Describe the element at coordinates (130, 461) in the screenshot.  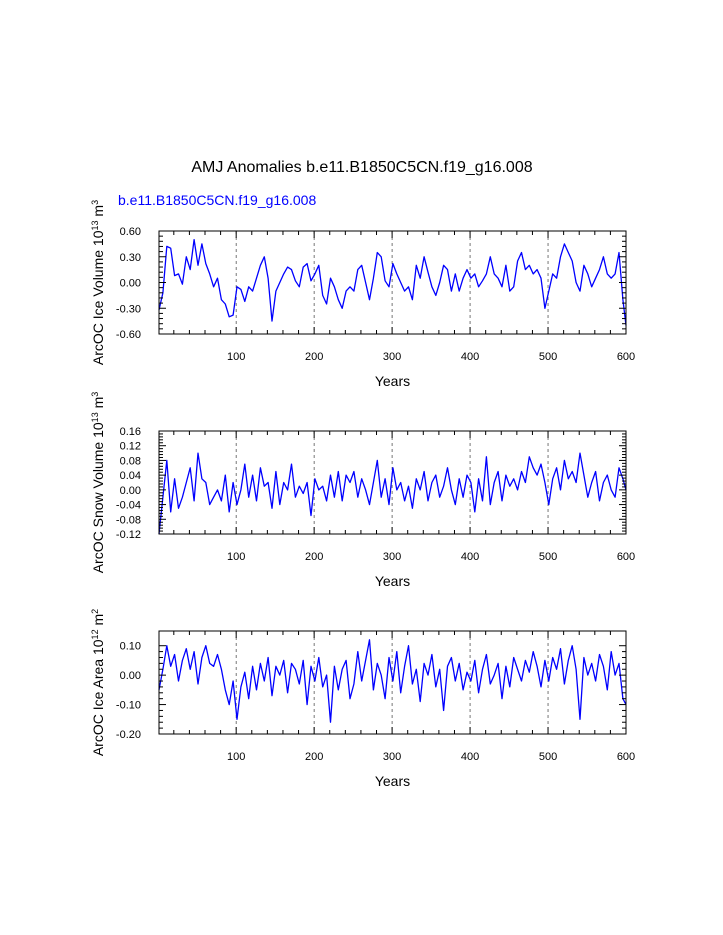
I see `y-tick-label: 0.08` at that location.